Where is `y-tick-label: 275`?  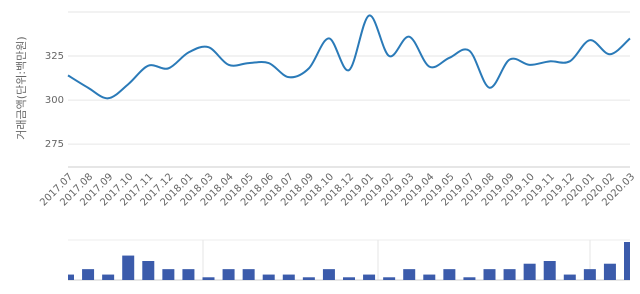 y-tick-label: 275 is located at coordinates (54, 144).